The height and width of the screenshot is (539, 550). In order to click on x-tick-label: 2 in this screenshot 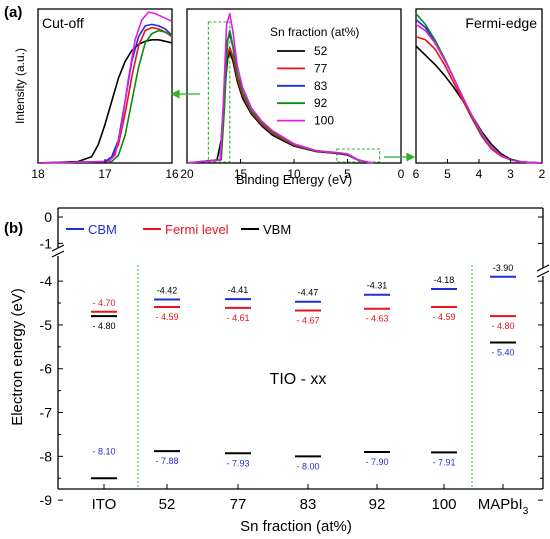, I will do `click(542, 174)`.